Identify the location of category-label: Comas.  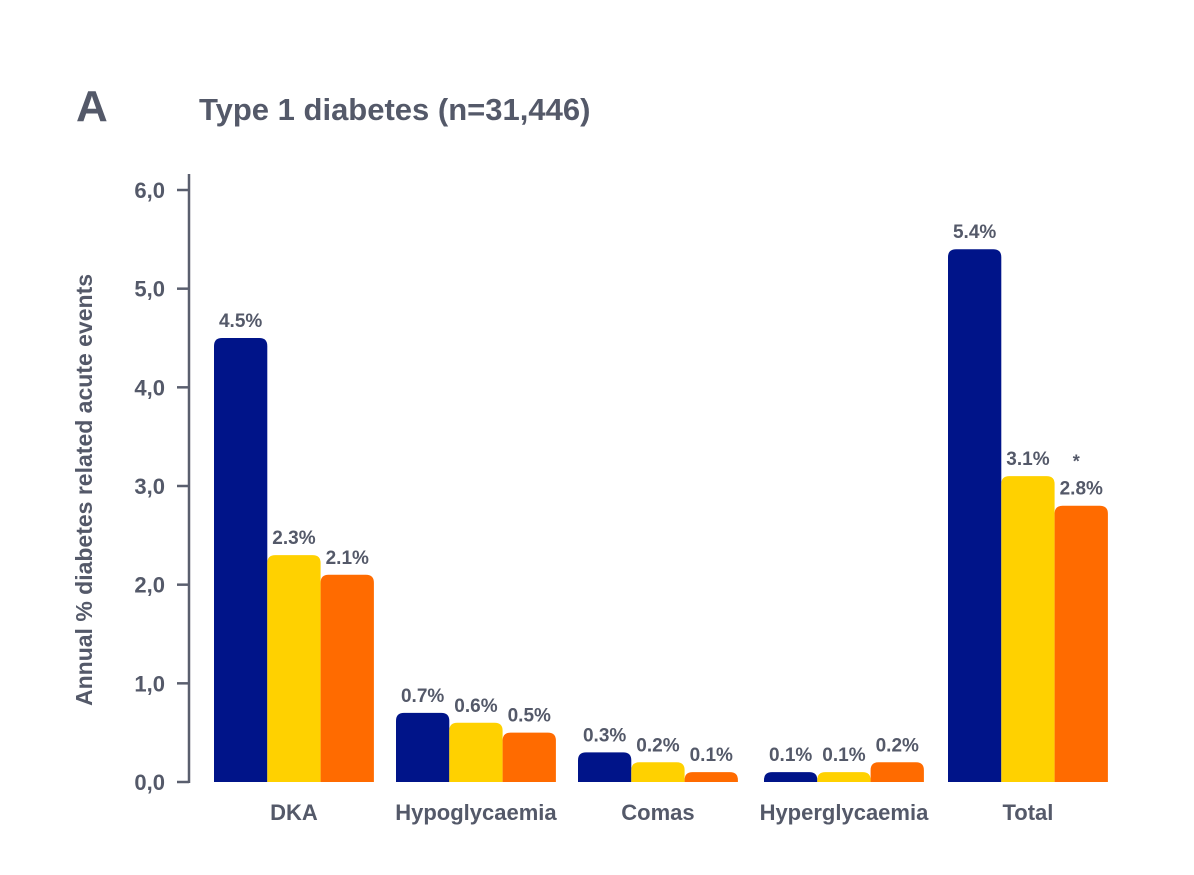
(657, 812).